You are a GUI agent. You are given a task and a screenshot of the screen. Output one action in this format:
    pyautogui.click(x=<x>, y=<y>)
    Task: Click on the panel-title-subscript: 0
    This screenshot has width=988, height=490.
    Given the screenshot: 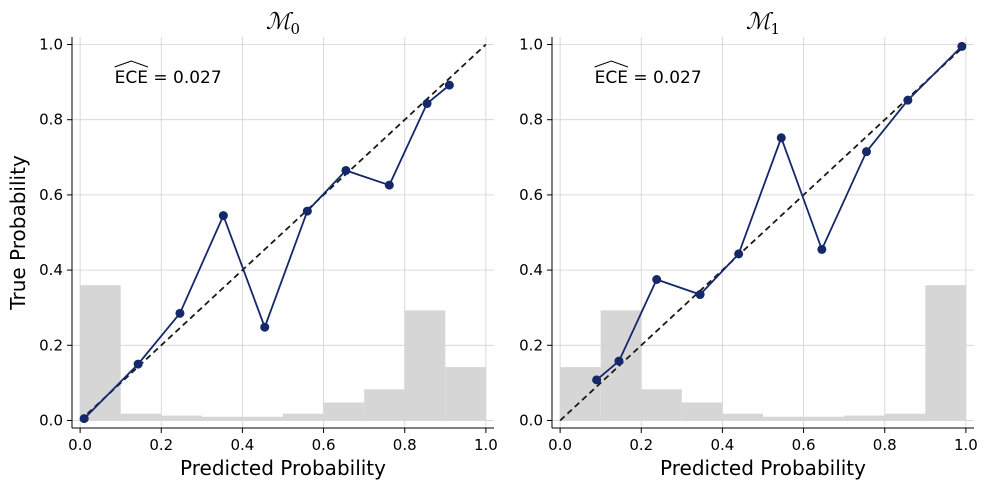 What is the action you would take?
    pyautogui.click(x=296, y=29)
    